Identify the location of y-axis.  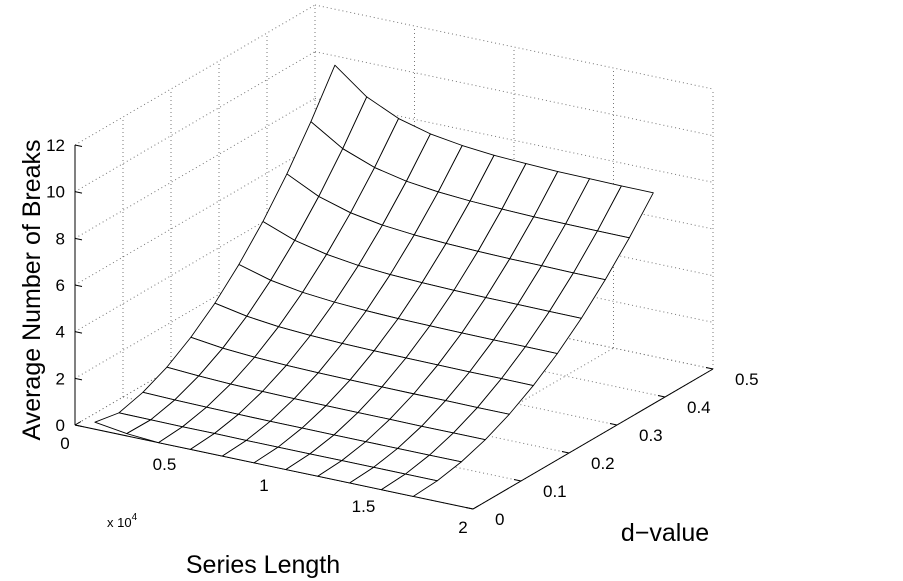
(593, 439).